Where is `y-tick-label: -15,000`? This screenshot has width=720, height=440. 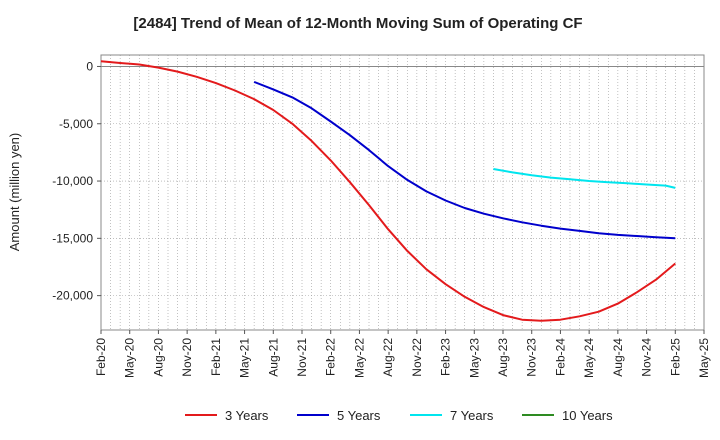 y-tick-label: -15,000 is located at coordinates (72, 238).